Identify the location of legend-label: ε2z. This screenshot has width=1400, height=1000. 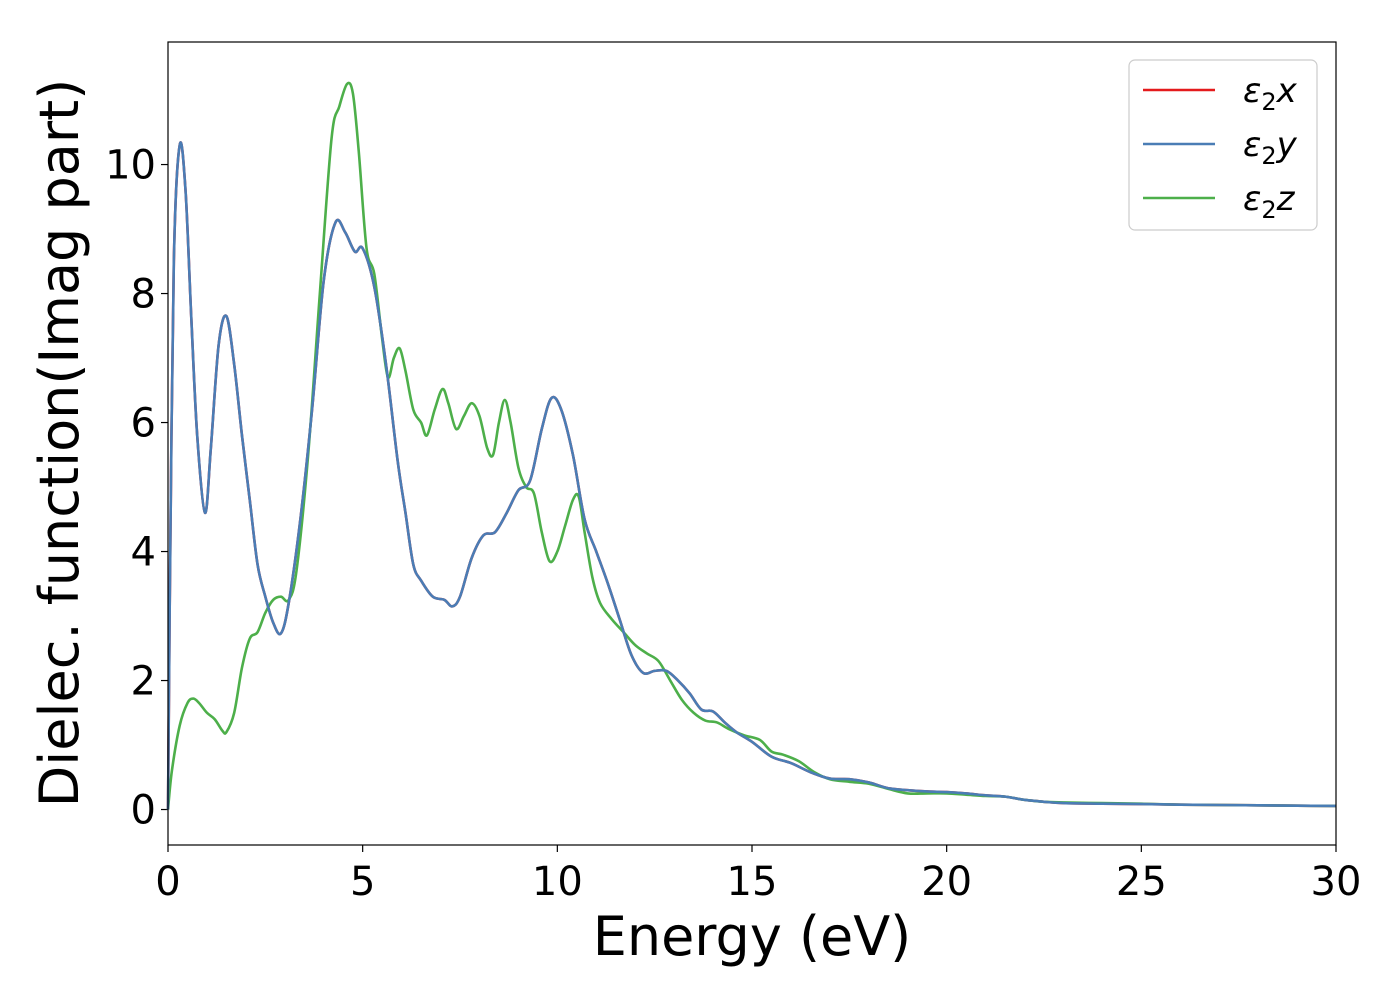
(1269, 201).